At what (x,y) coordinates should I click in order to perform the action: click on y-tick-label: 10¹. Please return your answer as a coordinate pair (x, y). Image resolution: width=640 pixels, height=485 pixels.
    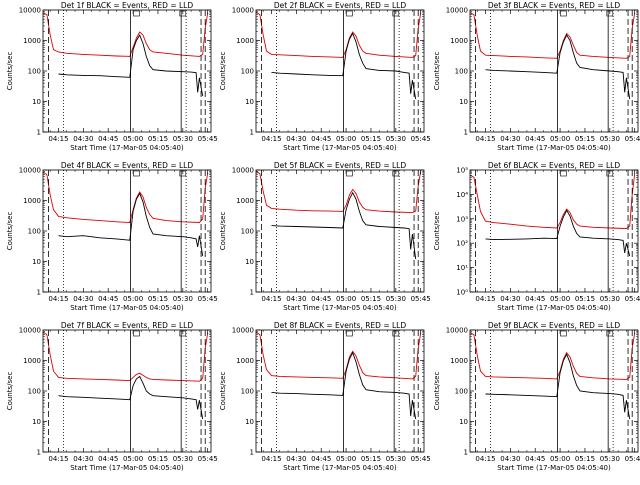
    Looking at the image, I should click on (462, 268).